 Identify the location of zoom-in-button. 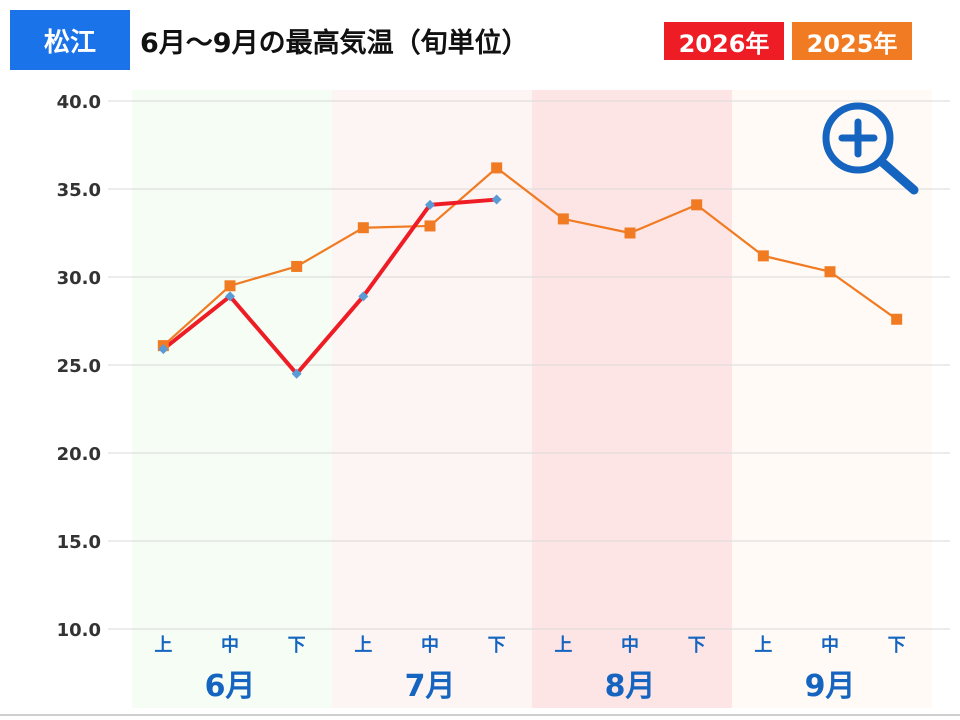
(872, 152).